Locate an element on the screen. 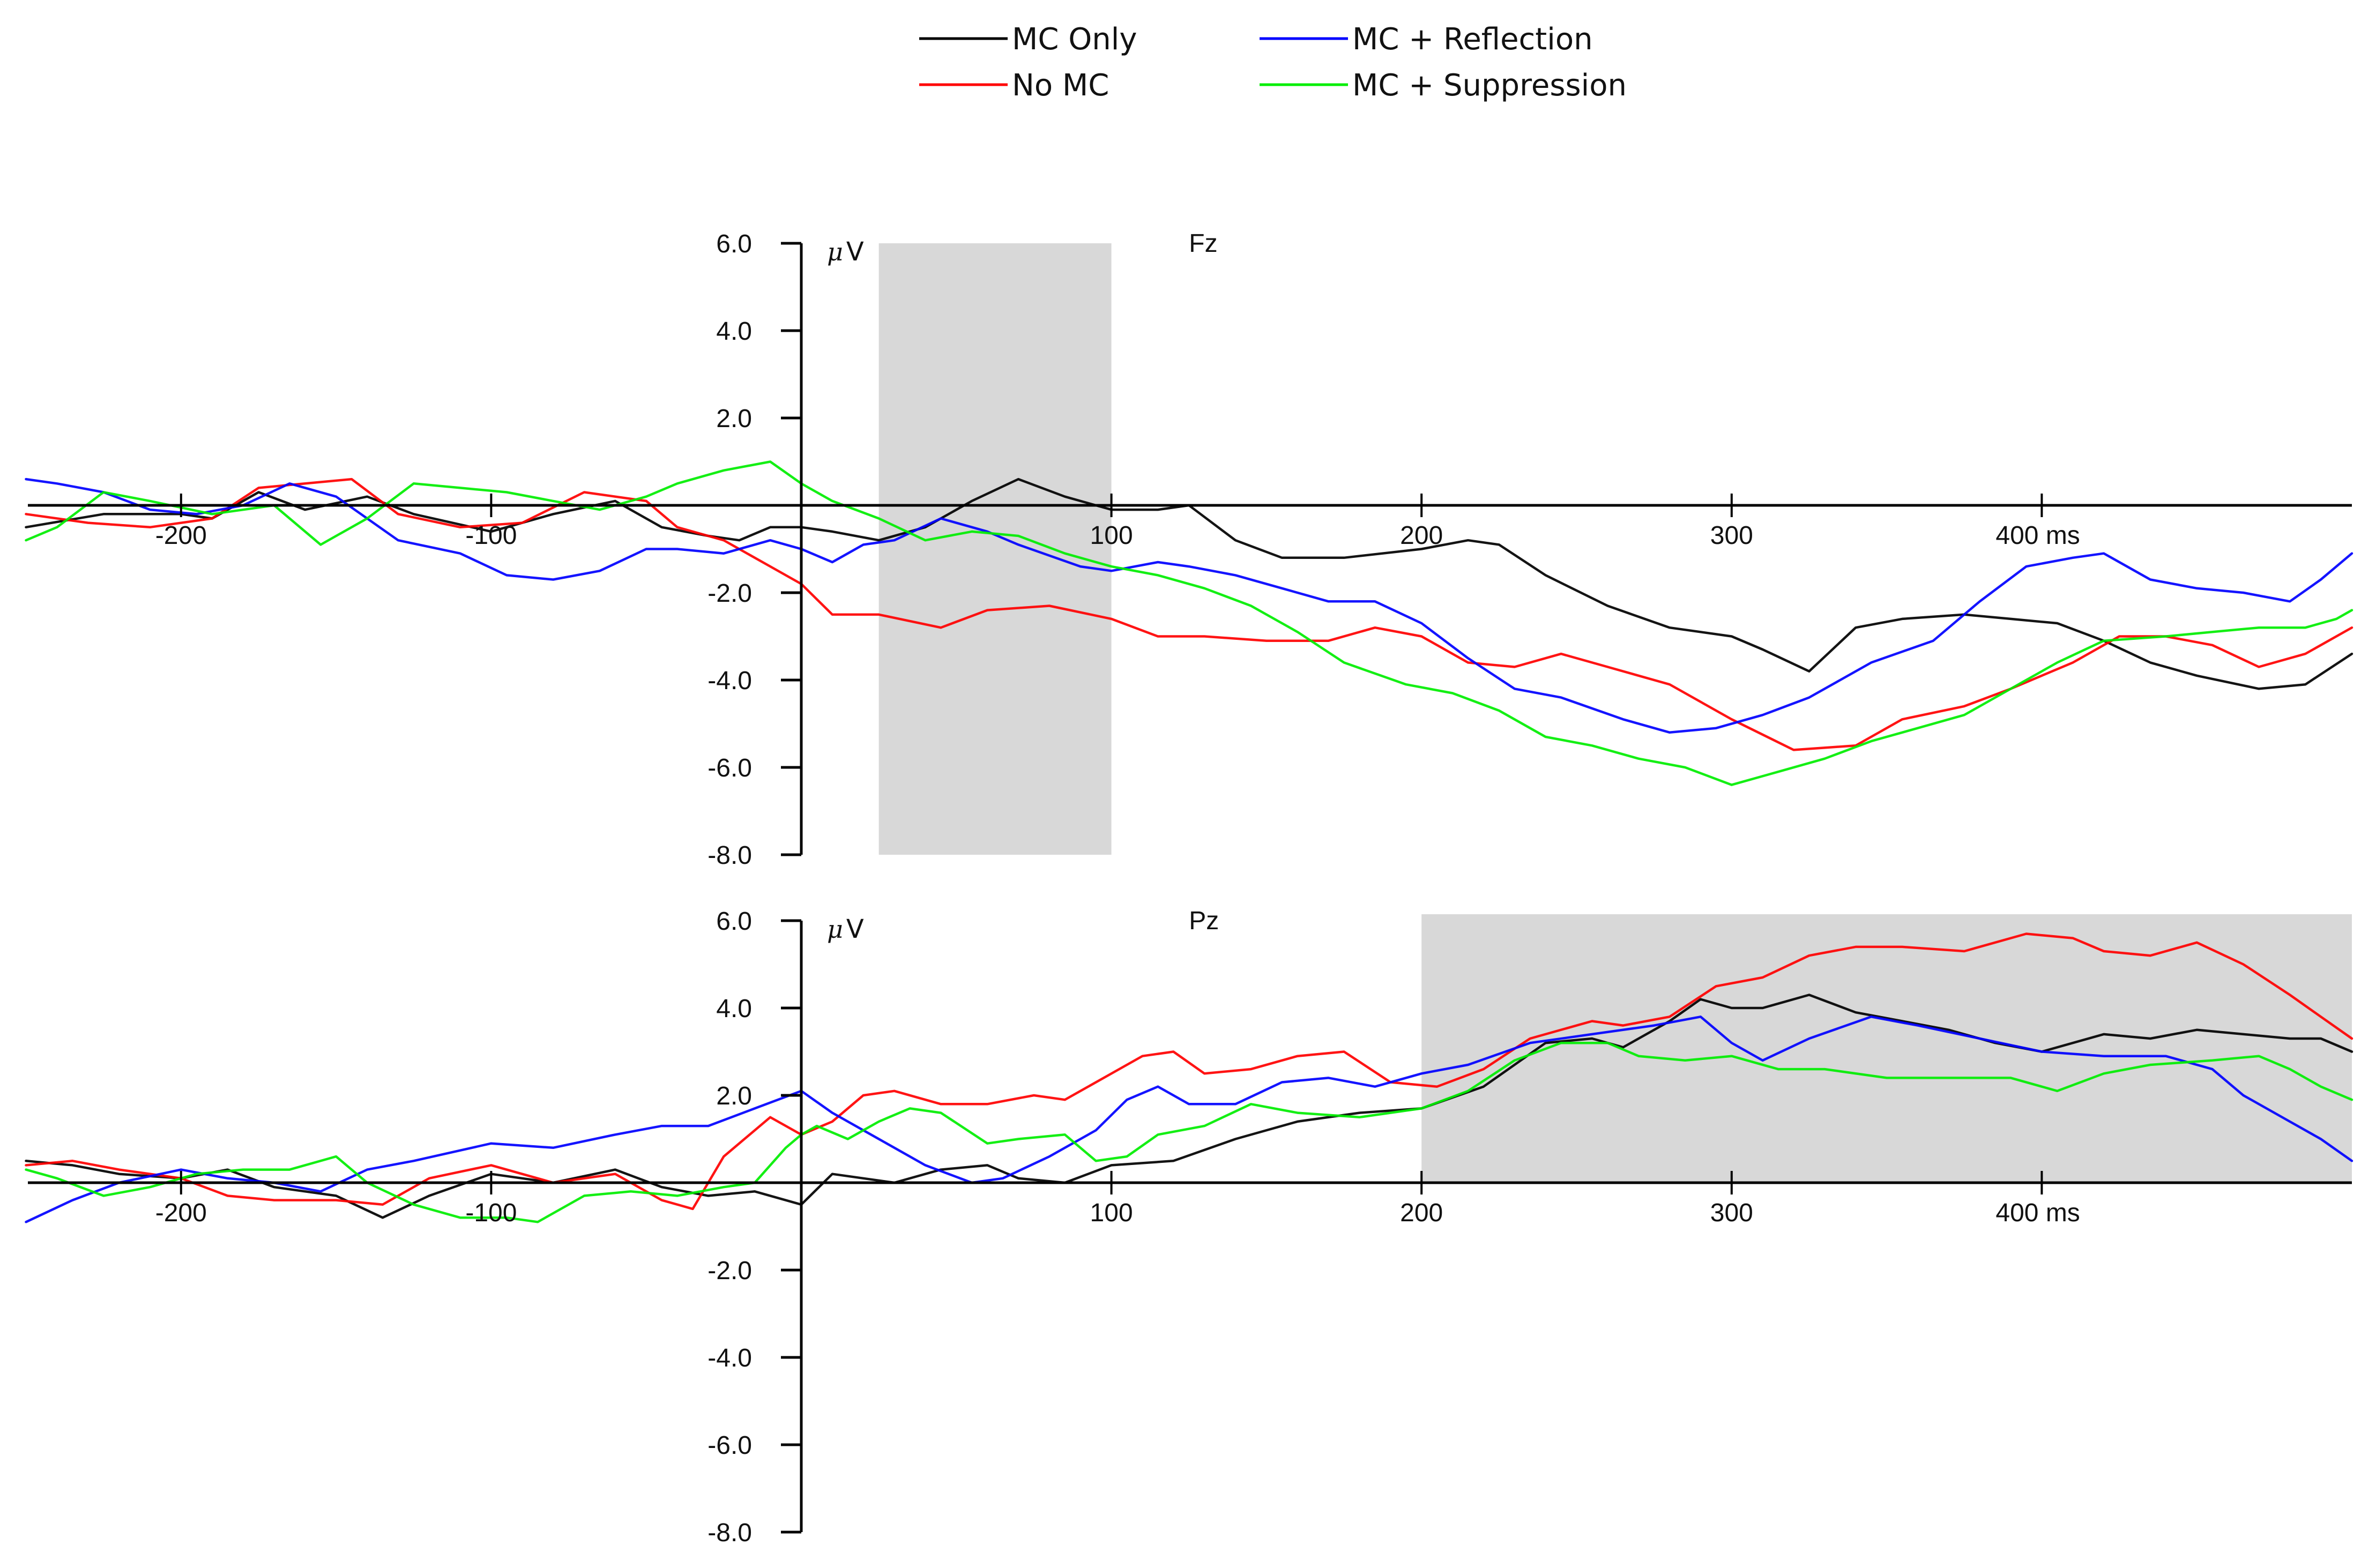  pz-x-tick-label: -100 is located at coordinates (491, 1213).